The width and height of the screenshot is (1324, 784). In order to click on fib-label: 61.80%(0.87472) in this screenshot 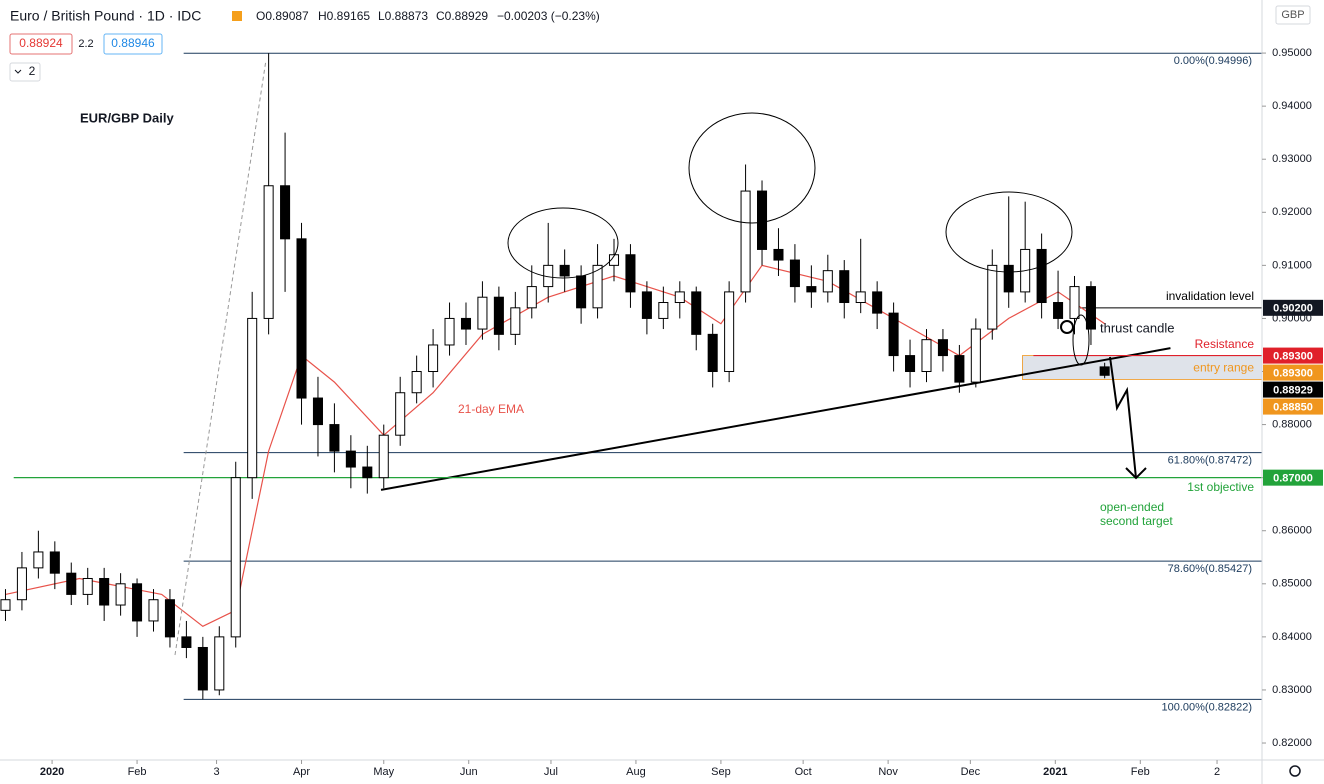, I will do `click(1210, 461)`.